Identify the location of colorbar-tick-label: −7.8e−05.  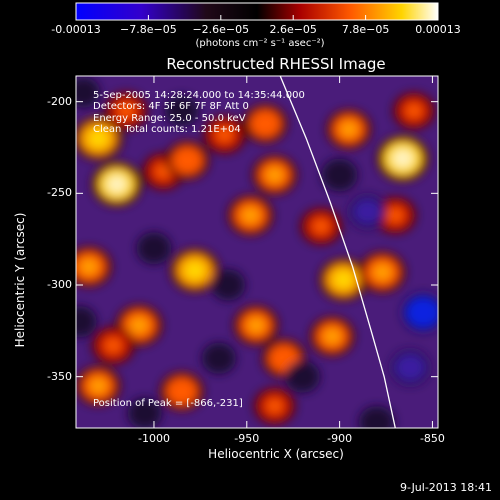
(148, 29).